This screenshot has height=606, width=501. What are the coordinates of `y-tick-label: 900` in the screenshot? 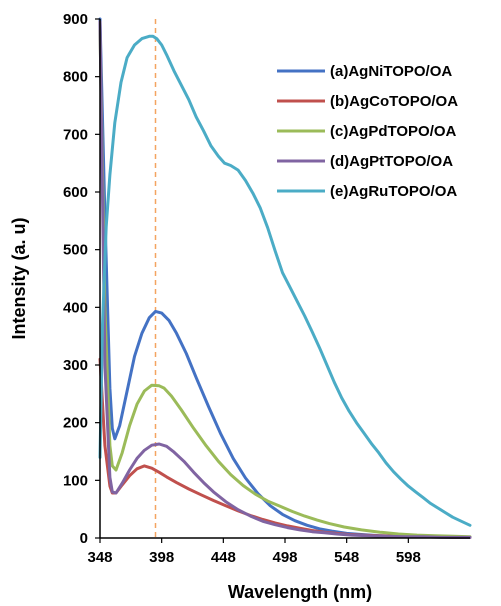 It's located at (75, 19).